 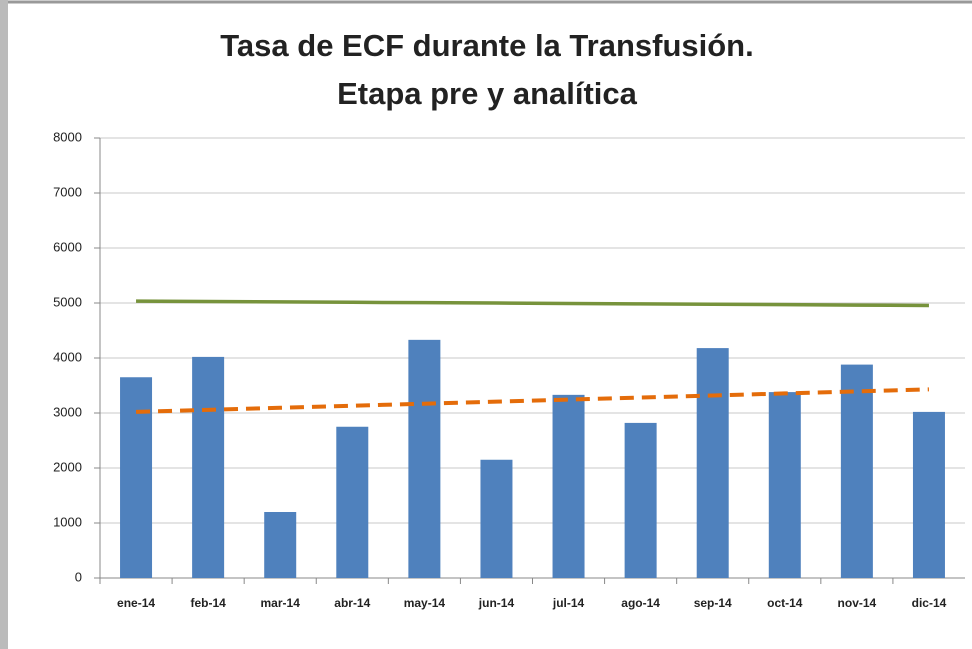 What do you see at coordinates (352, 603) in the screenshot?
I see `x-tick-label: abr-14` at bounding box center [352, 603].